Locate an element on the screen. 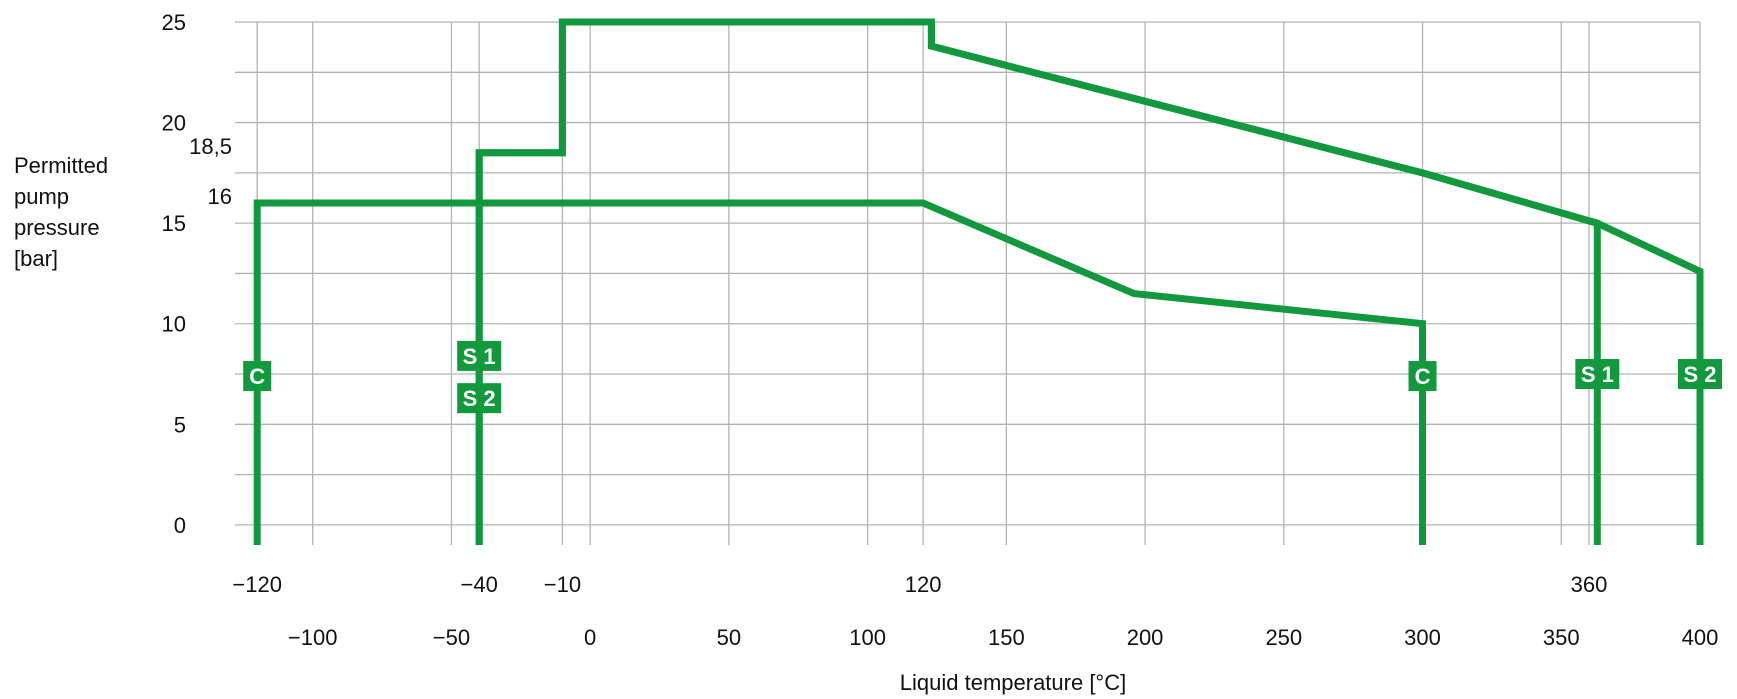 The height and width of the screenshot is (699, 1737). y-tick-label: 10 is located at coordinates (174, 324).